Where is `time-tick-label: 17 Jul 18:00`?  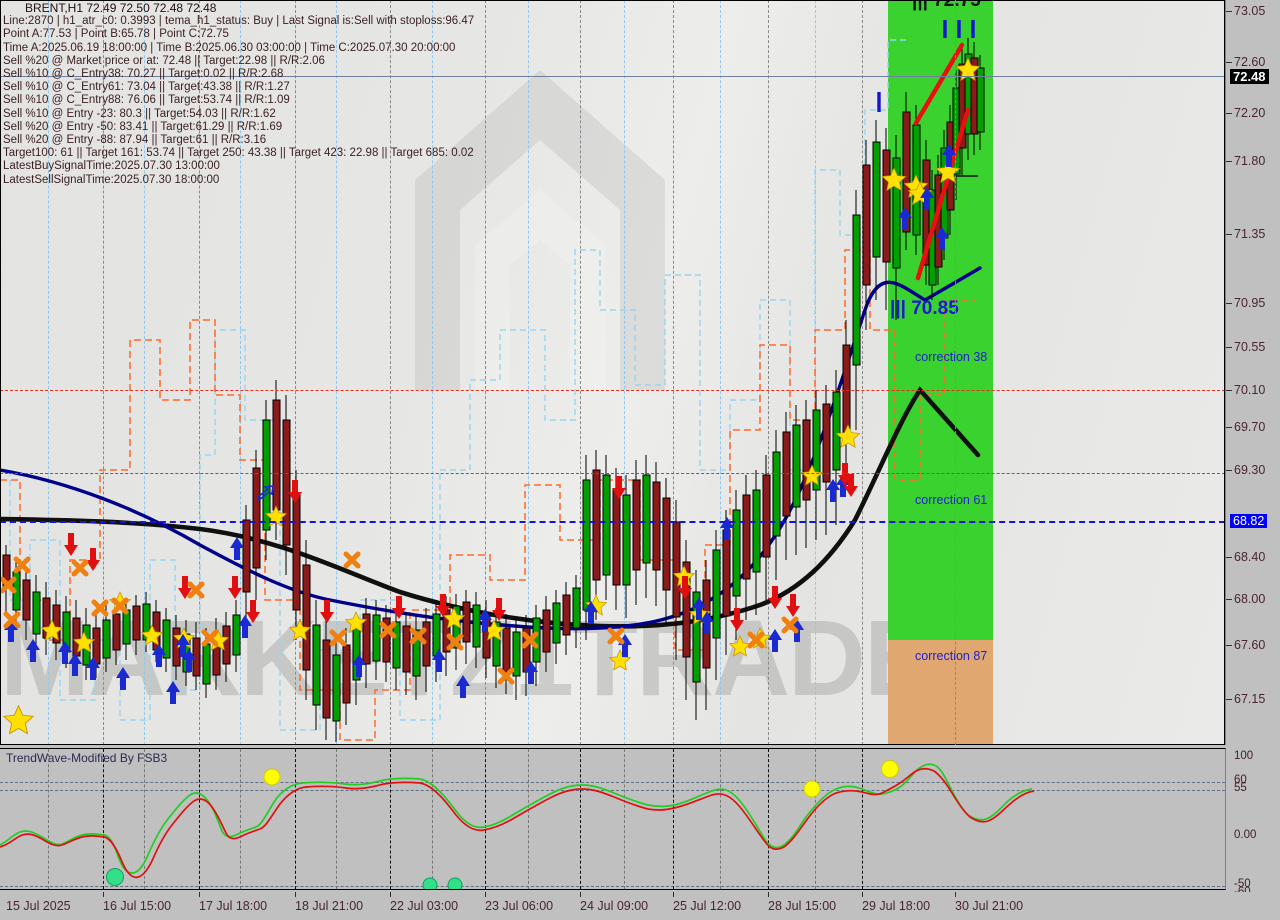
time-tick-label: 17 Jul 18:00 is located at coordinates (233, 906).